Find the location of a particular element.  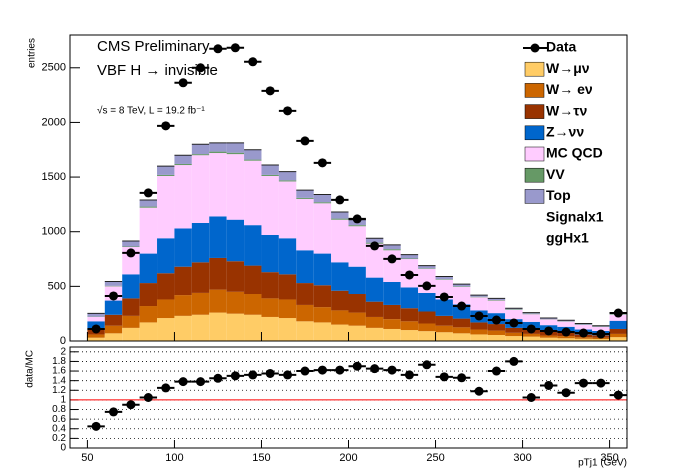

legend-label: W→μν is located at coordinates (568, 68).